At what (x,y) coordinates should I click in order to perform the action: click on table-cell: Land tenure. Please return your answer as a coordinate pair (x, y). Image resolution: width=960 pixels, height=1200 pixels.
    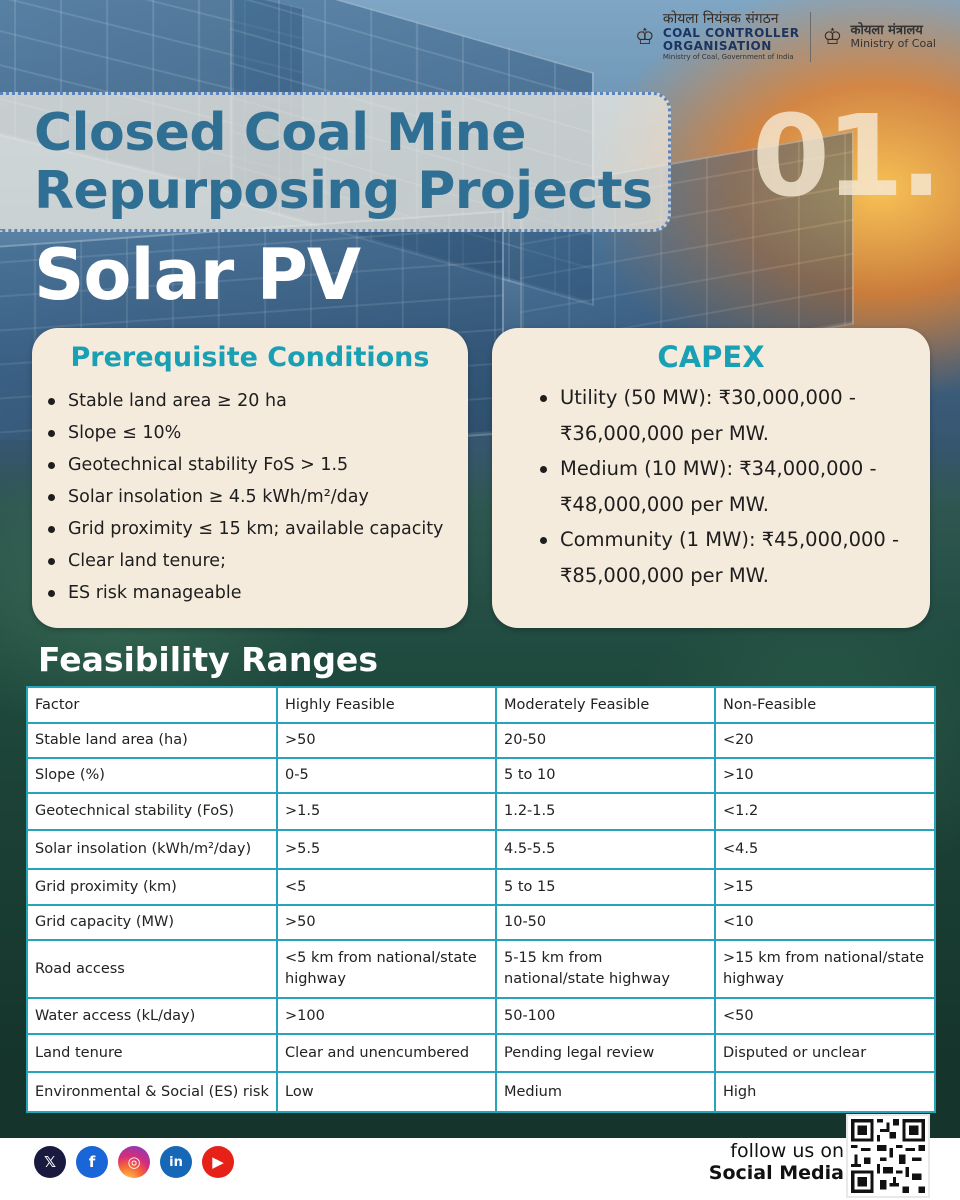
    Looking at the image, I should click on (152, 1053).